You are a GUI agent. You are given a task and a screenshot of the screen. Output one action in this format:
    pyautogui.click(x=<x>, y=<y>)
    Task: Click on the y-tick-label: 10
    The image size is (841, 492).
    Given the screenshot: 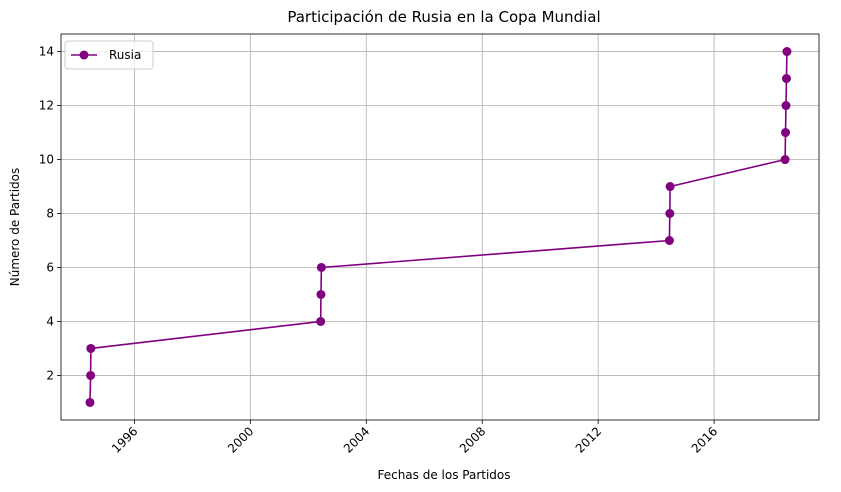 What is the action you would take?
    pyautogui.click(x=46, y=160)
    